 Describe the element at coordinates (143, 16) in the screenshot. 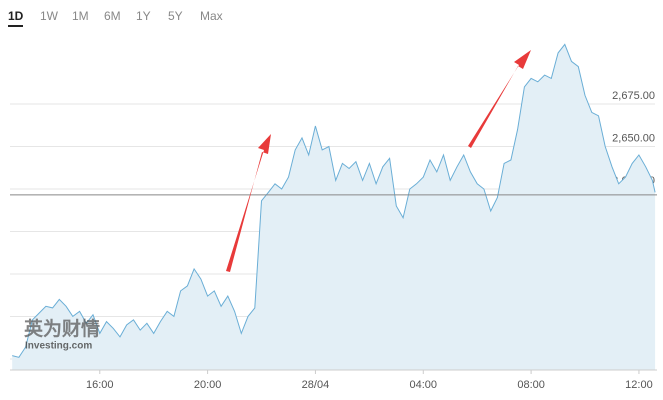

I see `range-tab: 1Y` at that location.